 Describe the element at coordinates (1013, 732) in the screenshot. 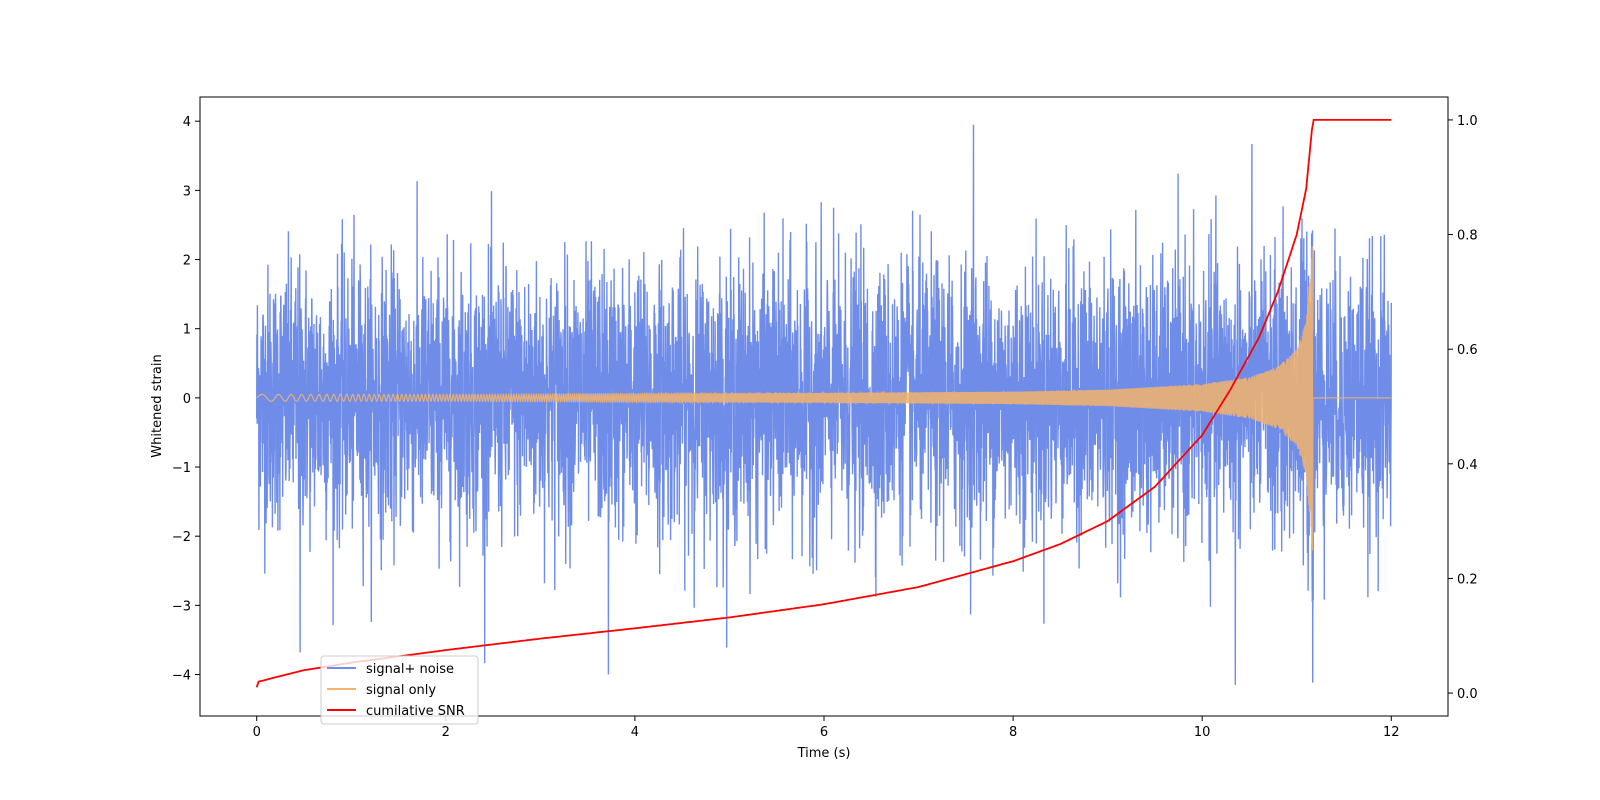

I see `x-tick-label: 8` at that location.